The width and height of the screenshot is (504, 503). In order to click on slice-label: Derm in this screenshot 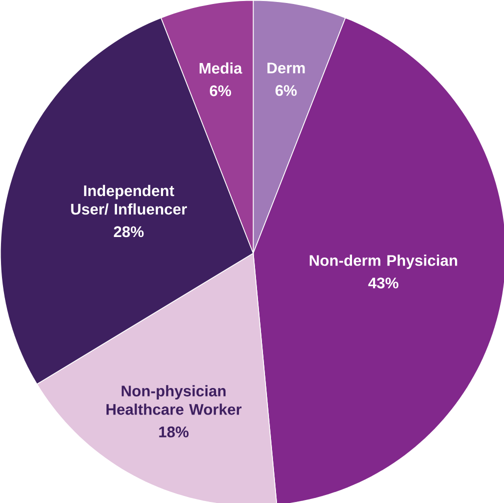, I will do `click(286, 68)`.